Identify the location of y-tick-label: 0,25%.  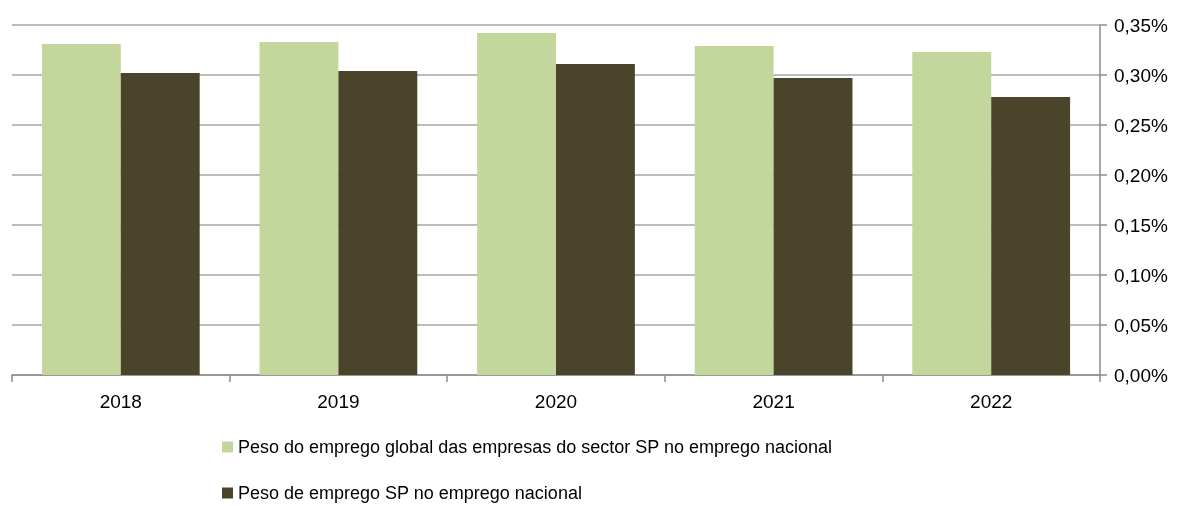
(1141, 125).